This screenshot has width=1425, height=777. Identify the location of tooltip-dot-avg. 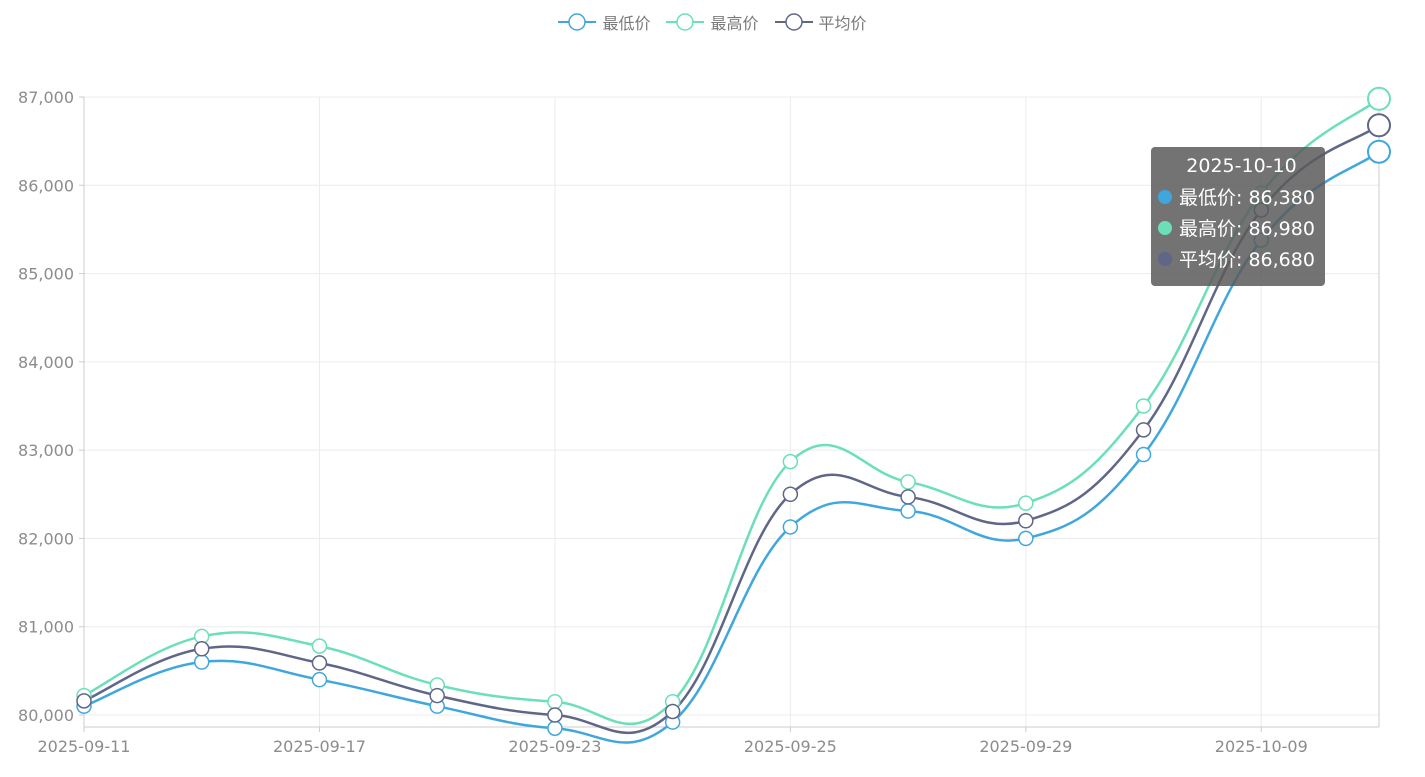
(1165, 258).